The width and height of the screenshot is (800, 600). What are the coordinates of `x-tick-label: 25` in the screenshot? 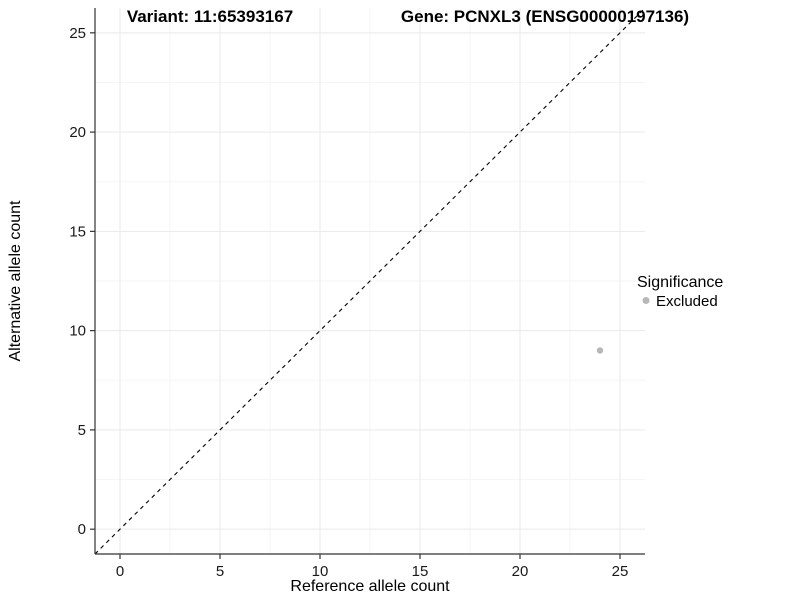 It's located at (620, 571).